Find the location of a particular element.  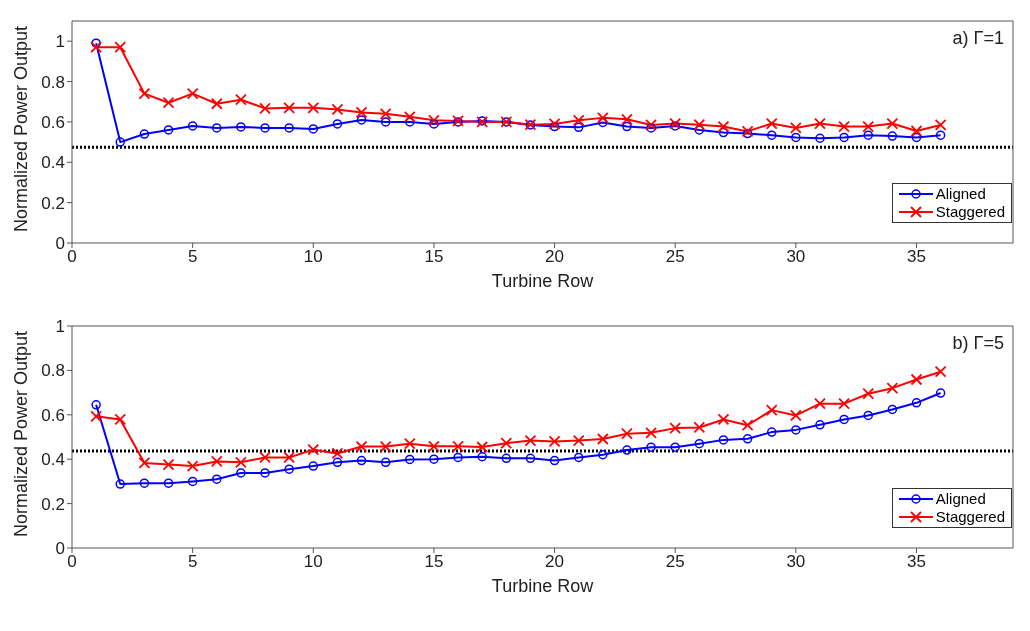

x-tick-label: 10 is located at coordinates (313, 257).